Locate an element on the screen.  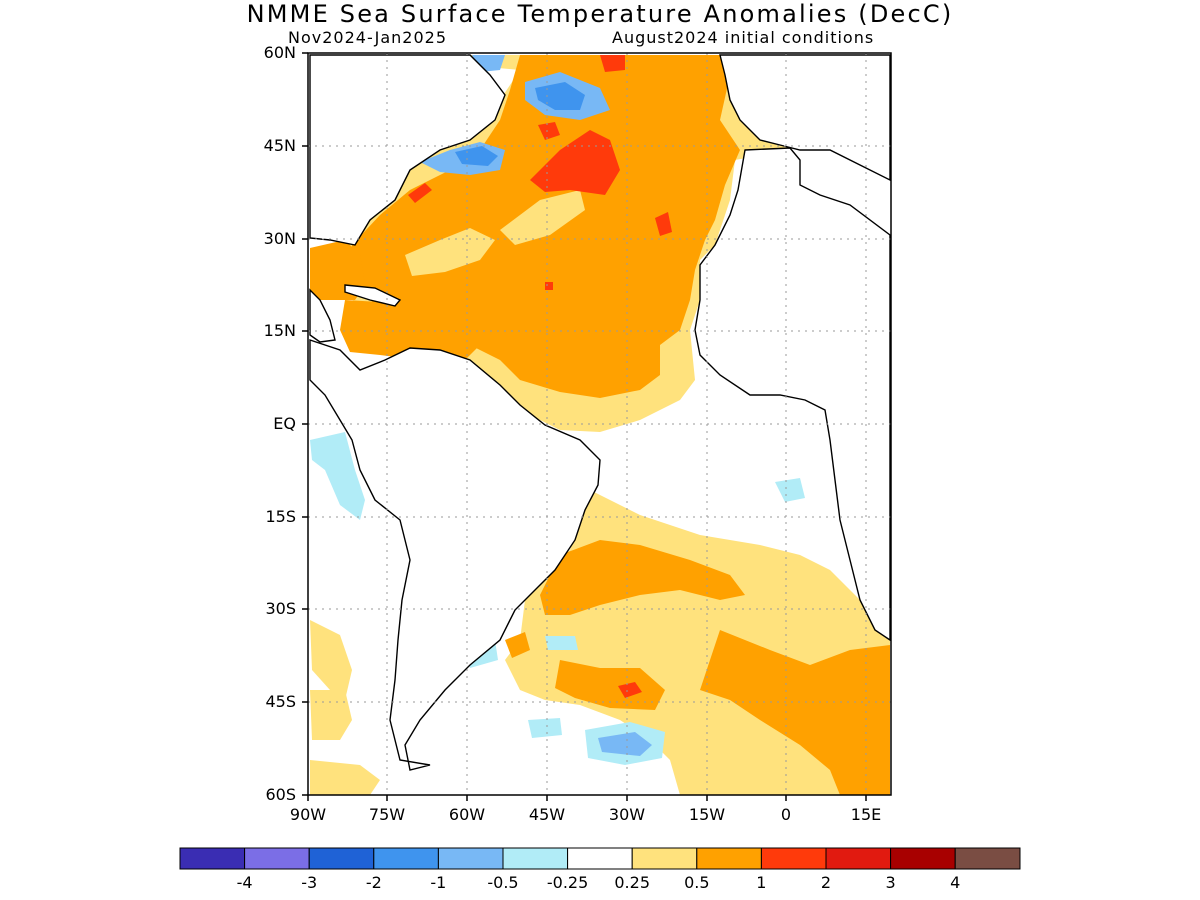
anomaly-region-warm-southwest-small is located at coordinates (517, 645).